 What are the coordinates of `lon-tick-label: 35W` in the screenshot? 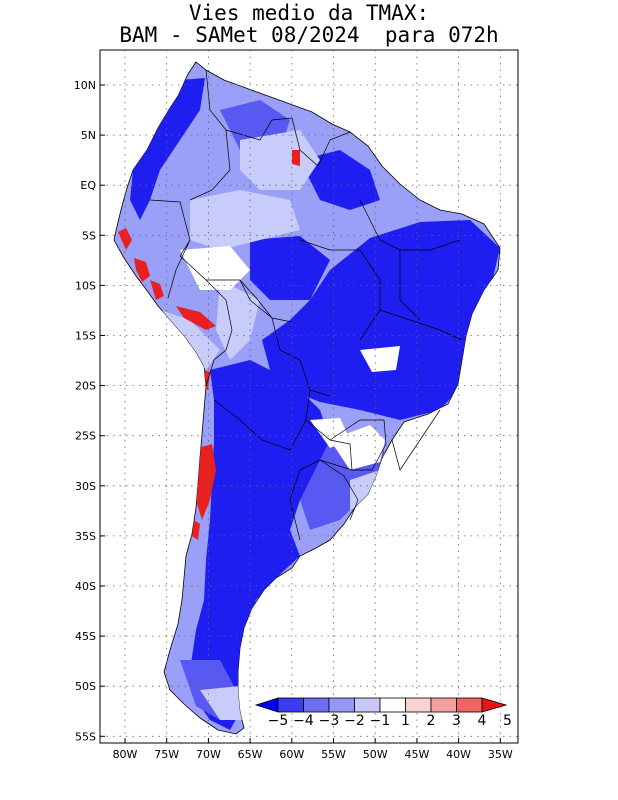 It's located at (500, 754).